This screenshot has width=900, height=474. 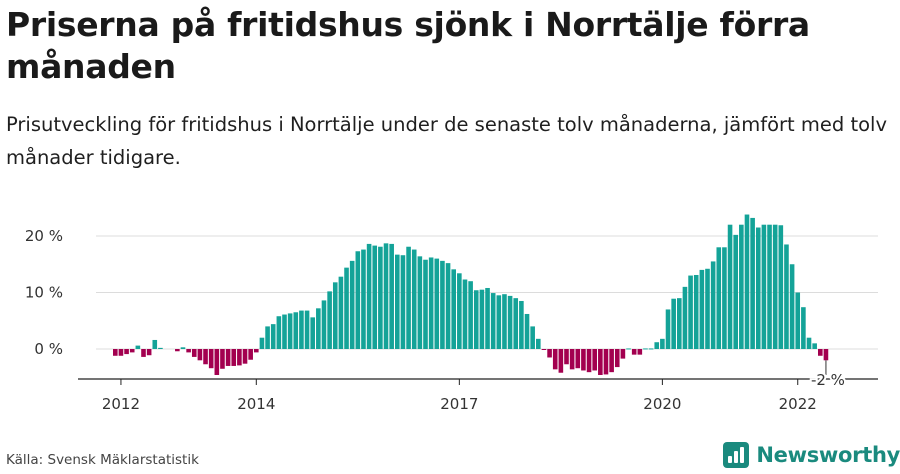 I want to click on x-axis, so click(x=478, y=372).